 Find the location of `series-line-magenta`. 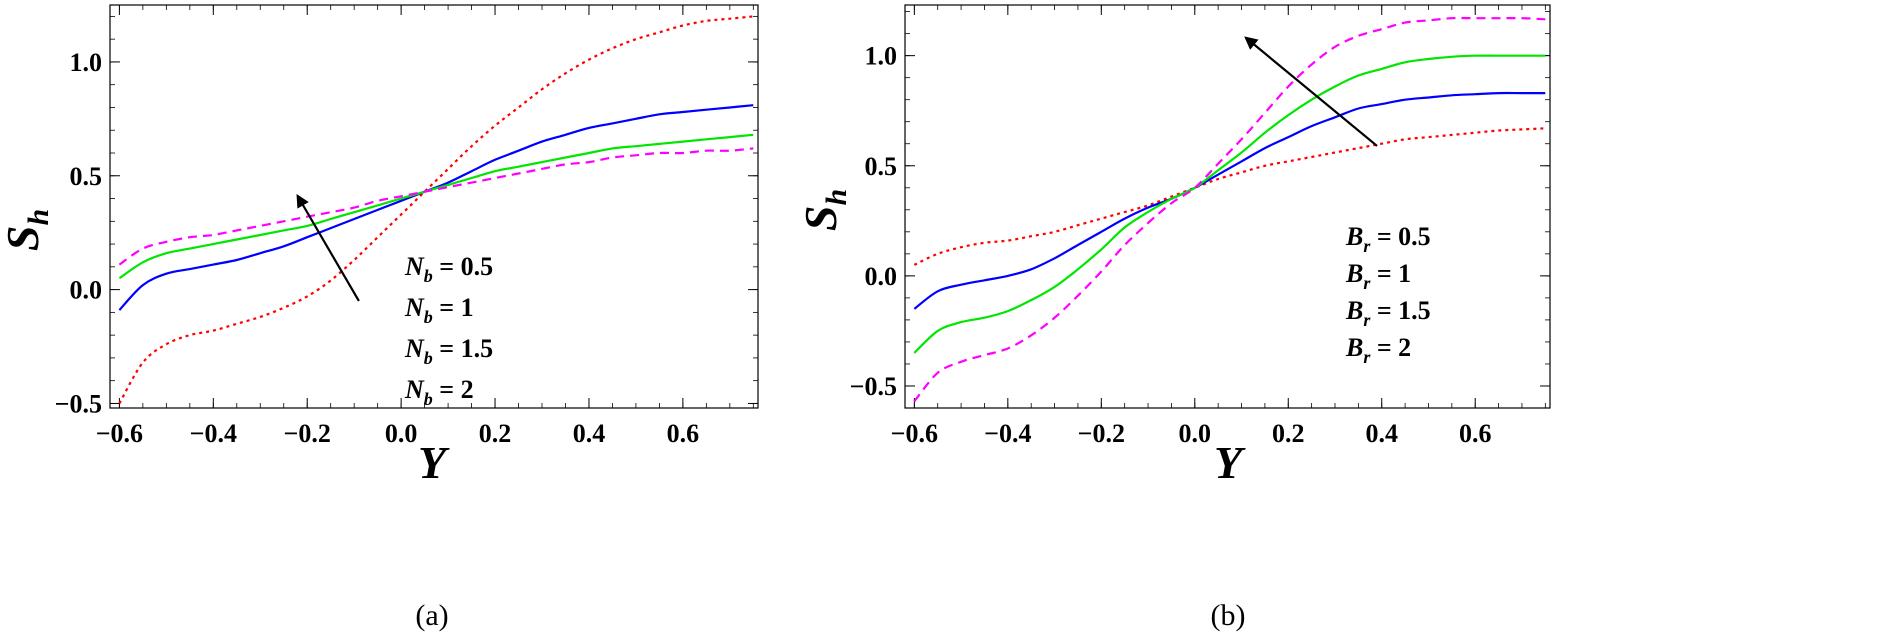

series-line-magenta is located at coordinates (436, 206).